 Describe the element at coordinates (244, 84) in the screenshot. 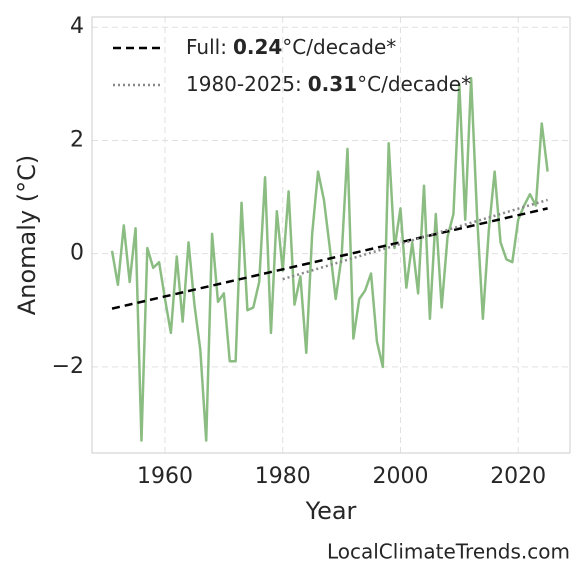

I see `legend-name: 1980-2025:` at that location.